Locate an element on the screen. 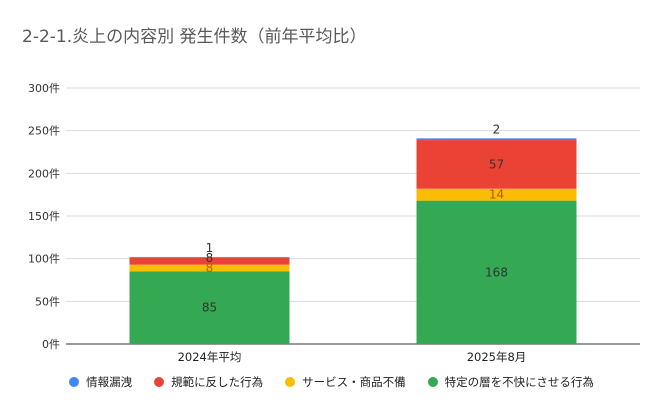  y-tick-label: 100件 is located at coordinates (44, 259).